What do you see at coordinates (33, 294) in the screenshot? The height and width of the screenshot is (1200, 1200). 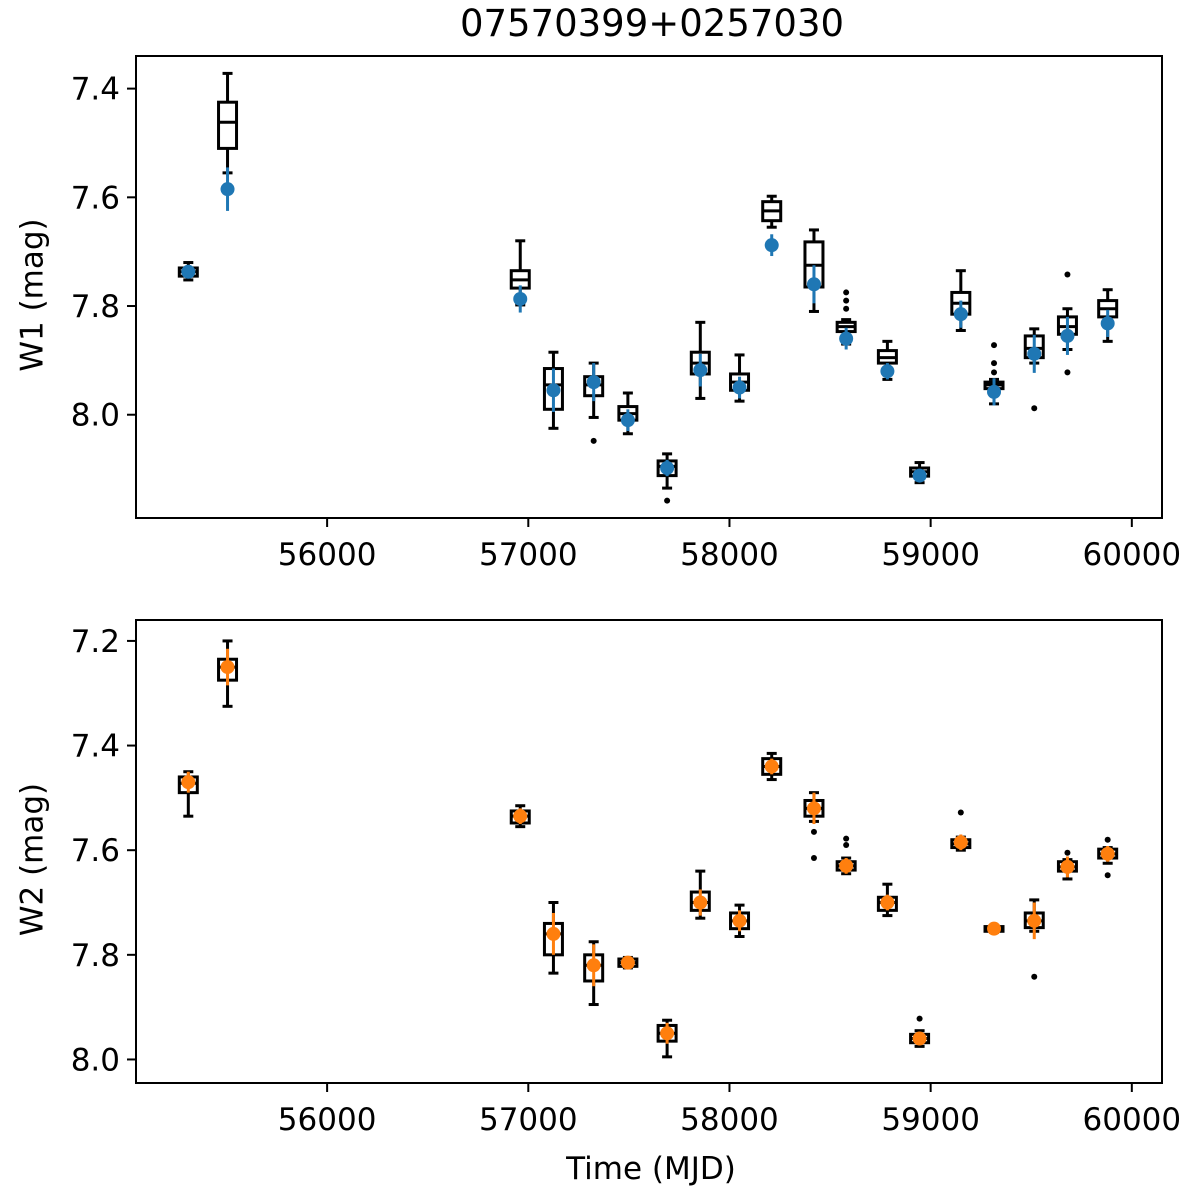 I see `y-axis-label: W1 (mag)` at bounding box center [33, 294].